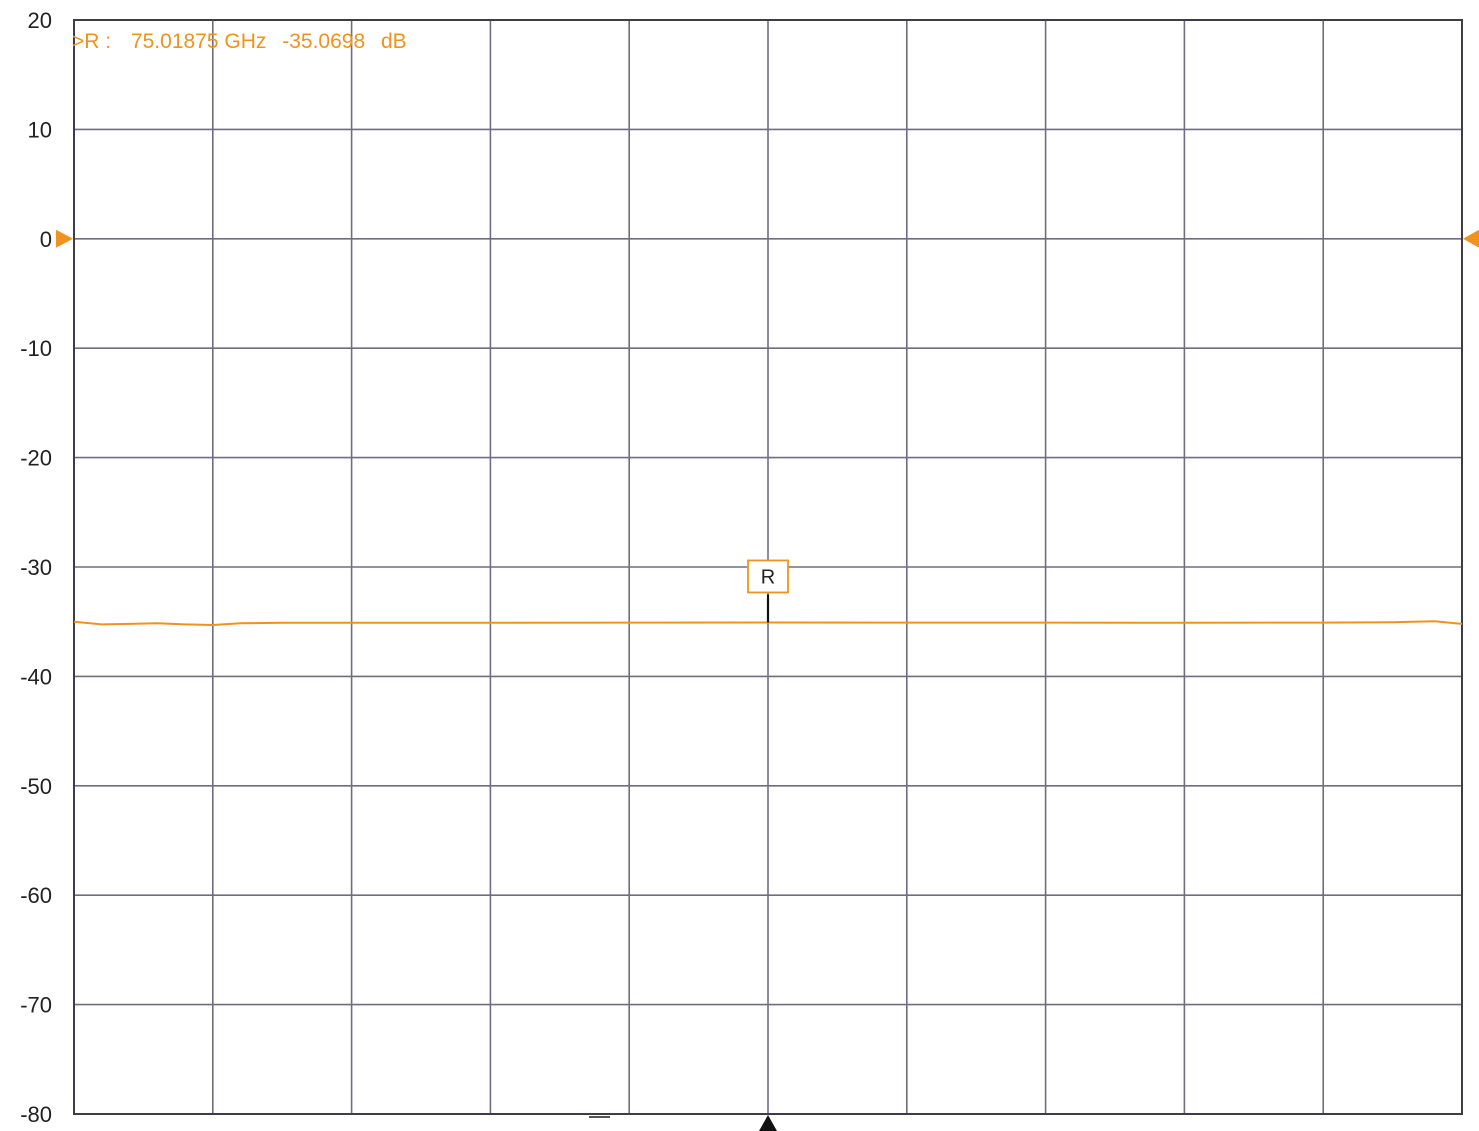  I want to click on y-tick-labels: 20 10 0 -10 -20 -30 -40 -50 -60 -70 -80, so click(36, 567).